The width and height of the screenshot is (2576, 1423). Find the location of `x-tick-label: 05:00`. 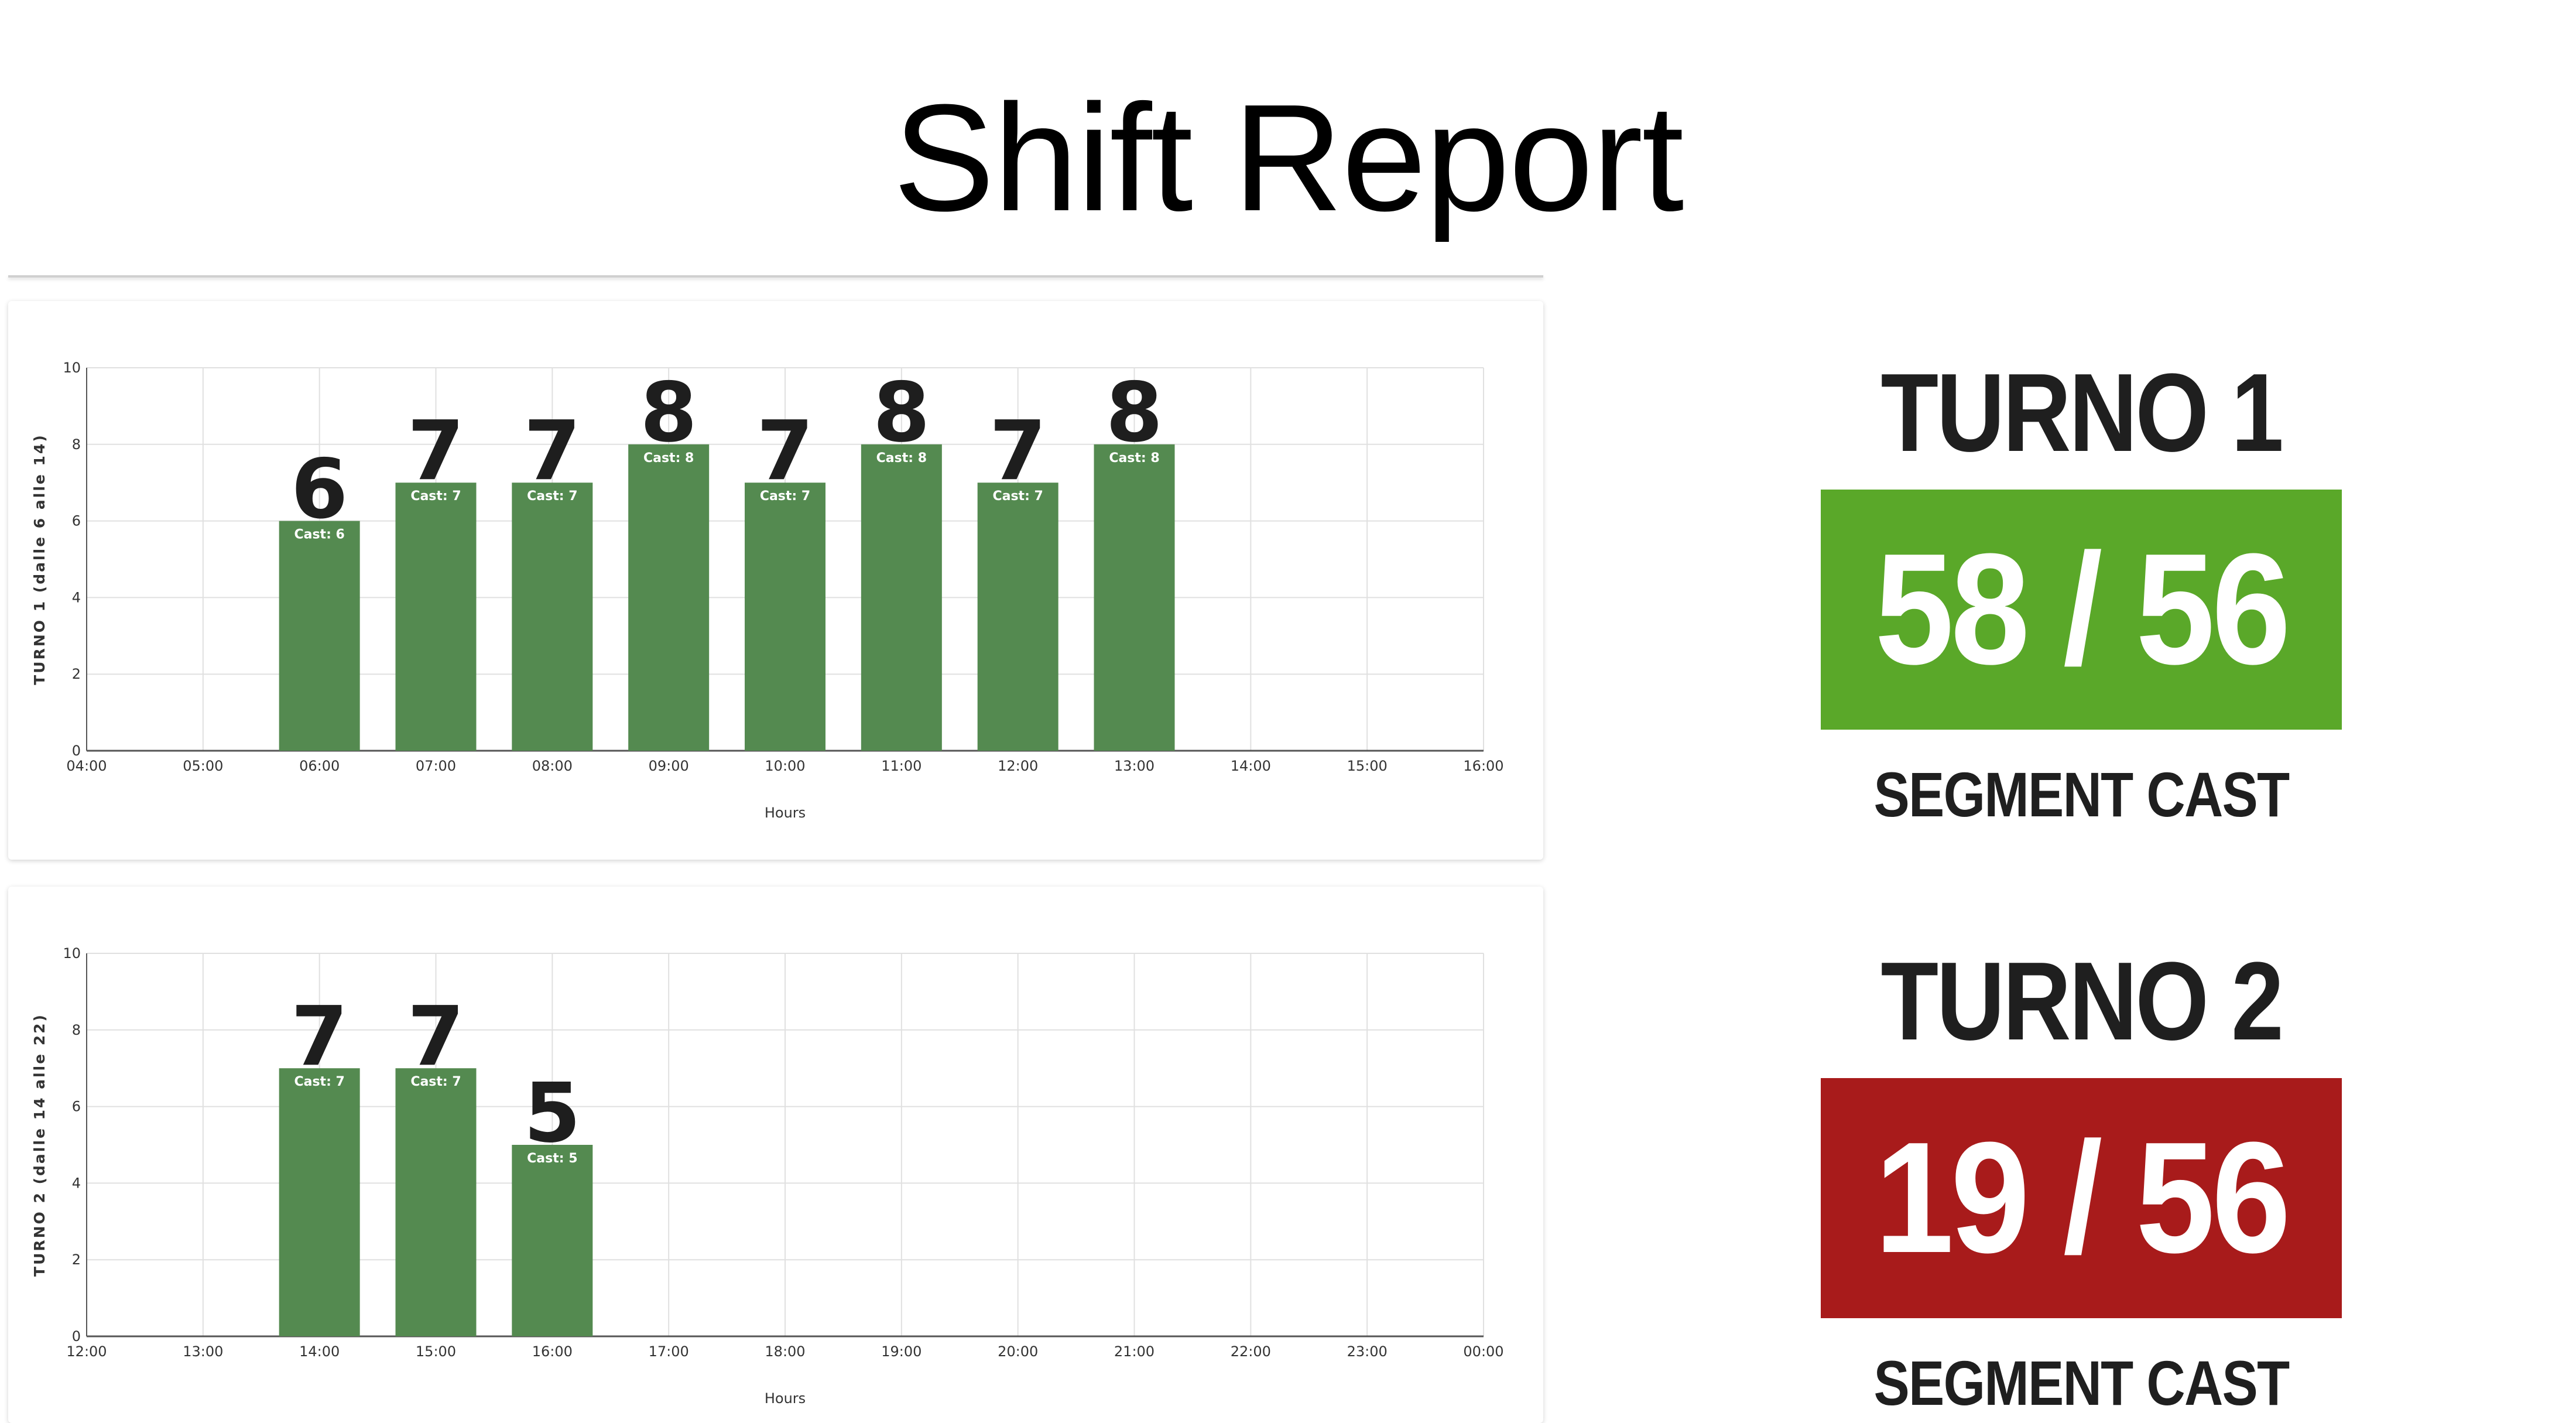

x-tick-label: 05:00 is located at coordinates (203, 766).